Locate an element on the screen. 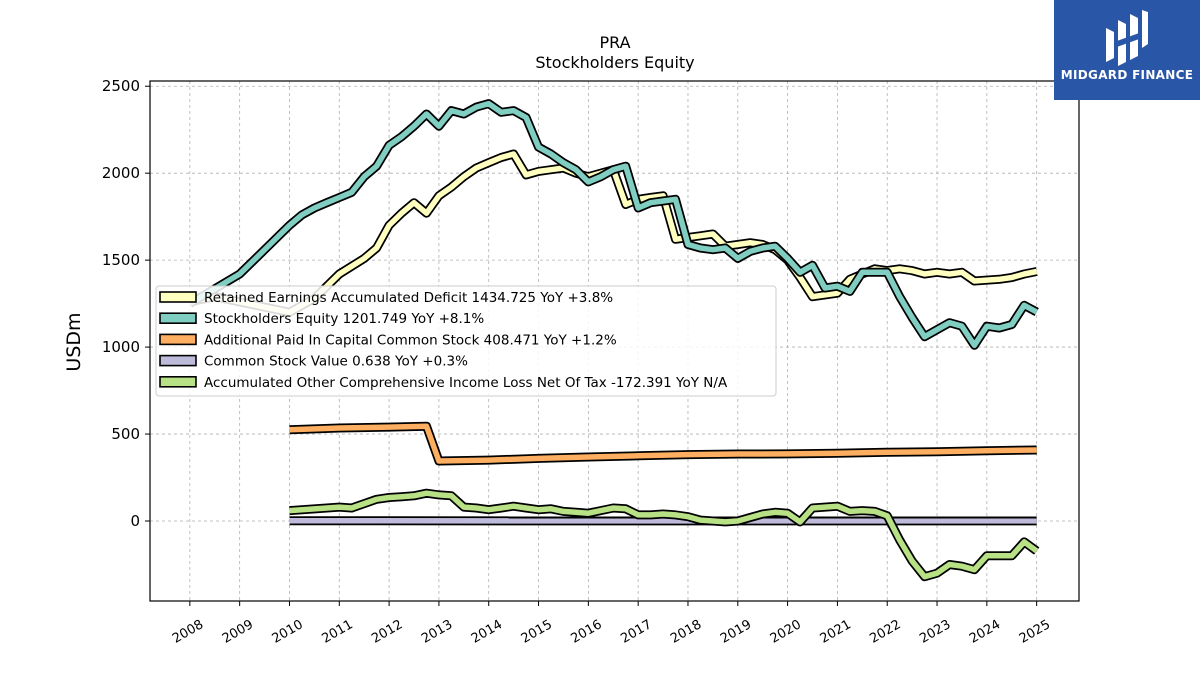  x-tick-label: 2020 is located at coordinates (786, 632).